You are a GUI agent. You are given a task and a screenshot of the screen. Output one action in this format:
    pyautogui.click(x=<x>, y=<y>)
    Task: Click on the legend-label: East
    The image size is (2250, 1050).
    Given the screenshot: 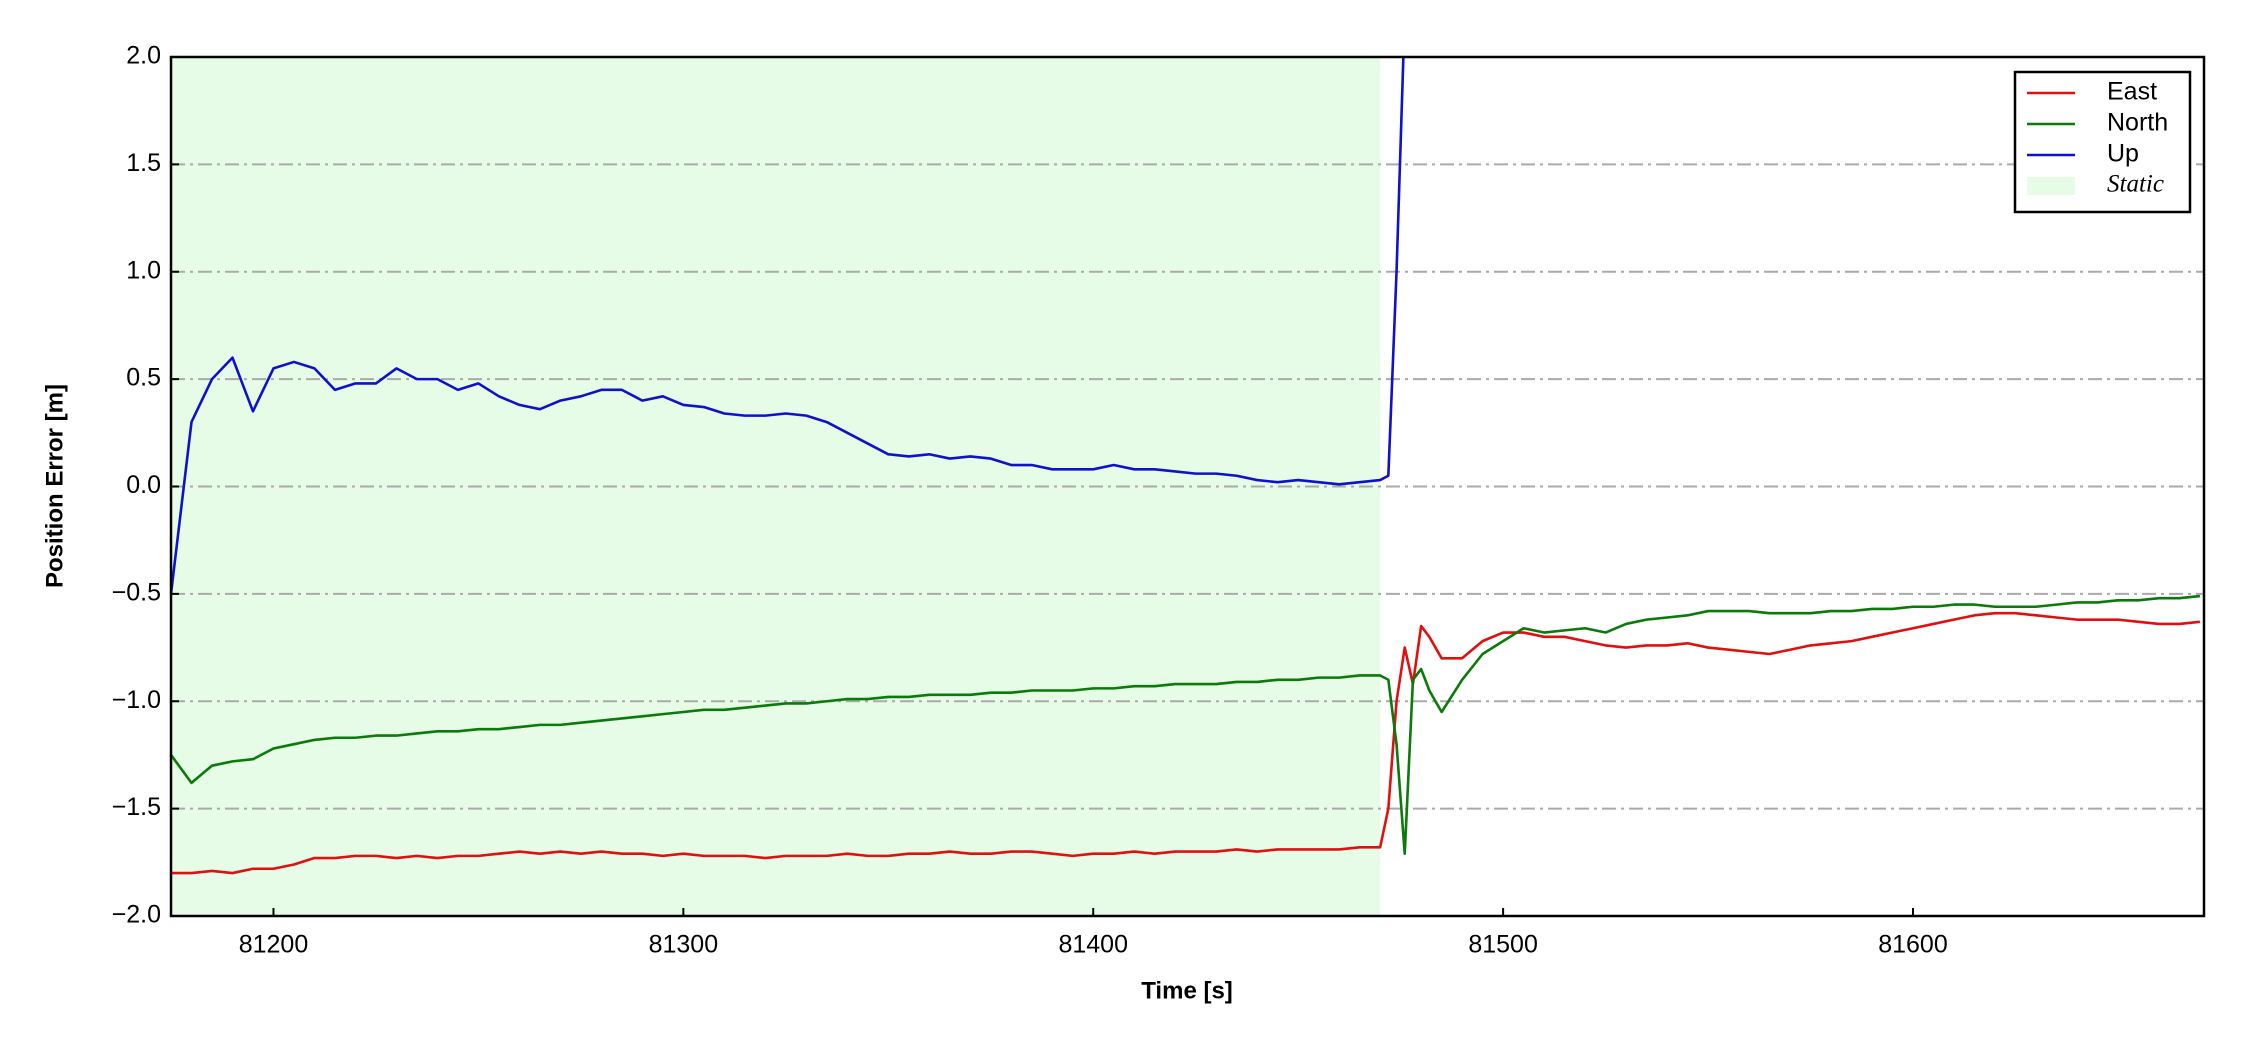 What is the action you would take?
    pyautogui.click(x=2132, y=92)
    